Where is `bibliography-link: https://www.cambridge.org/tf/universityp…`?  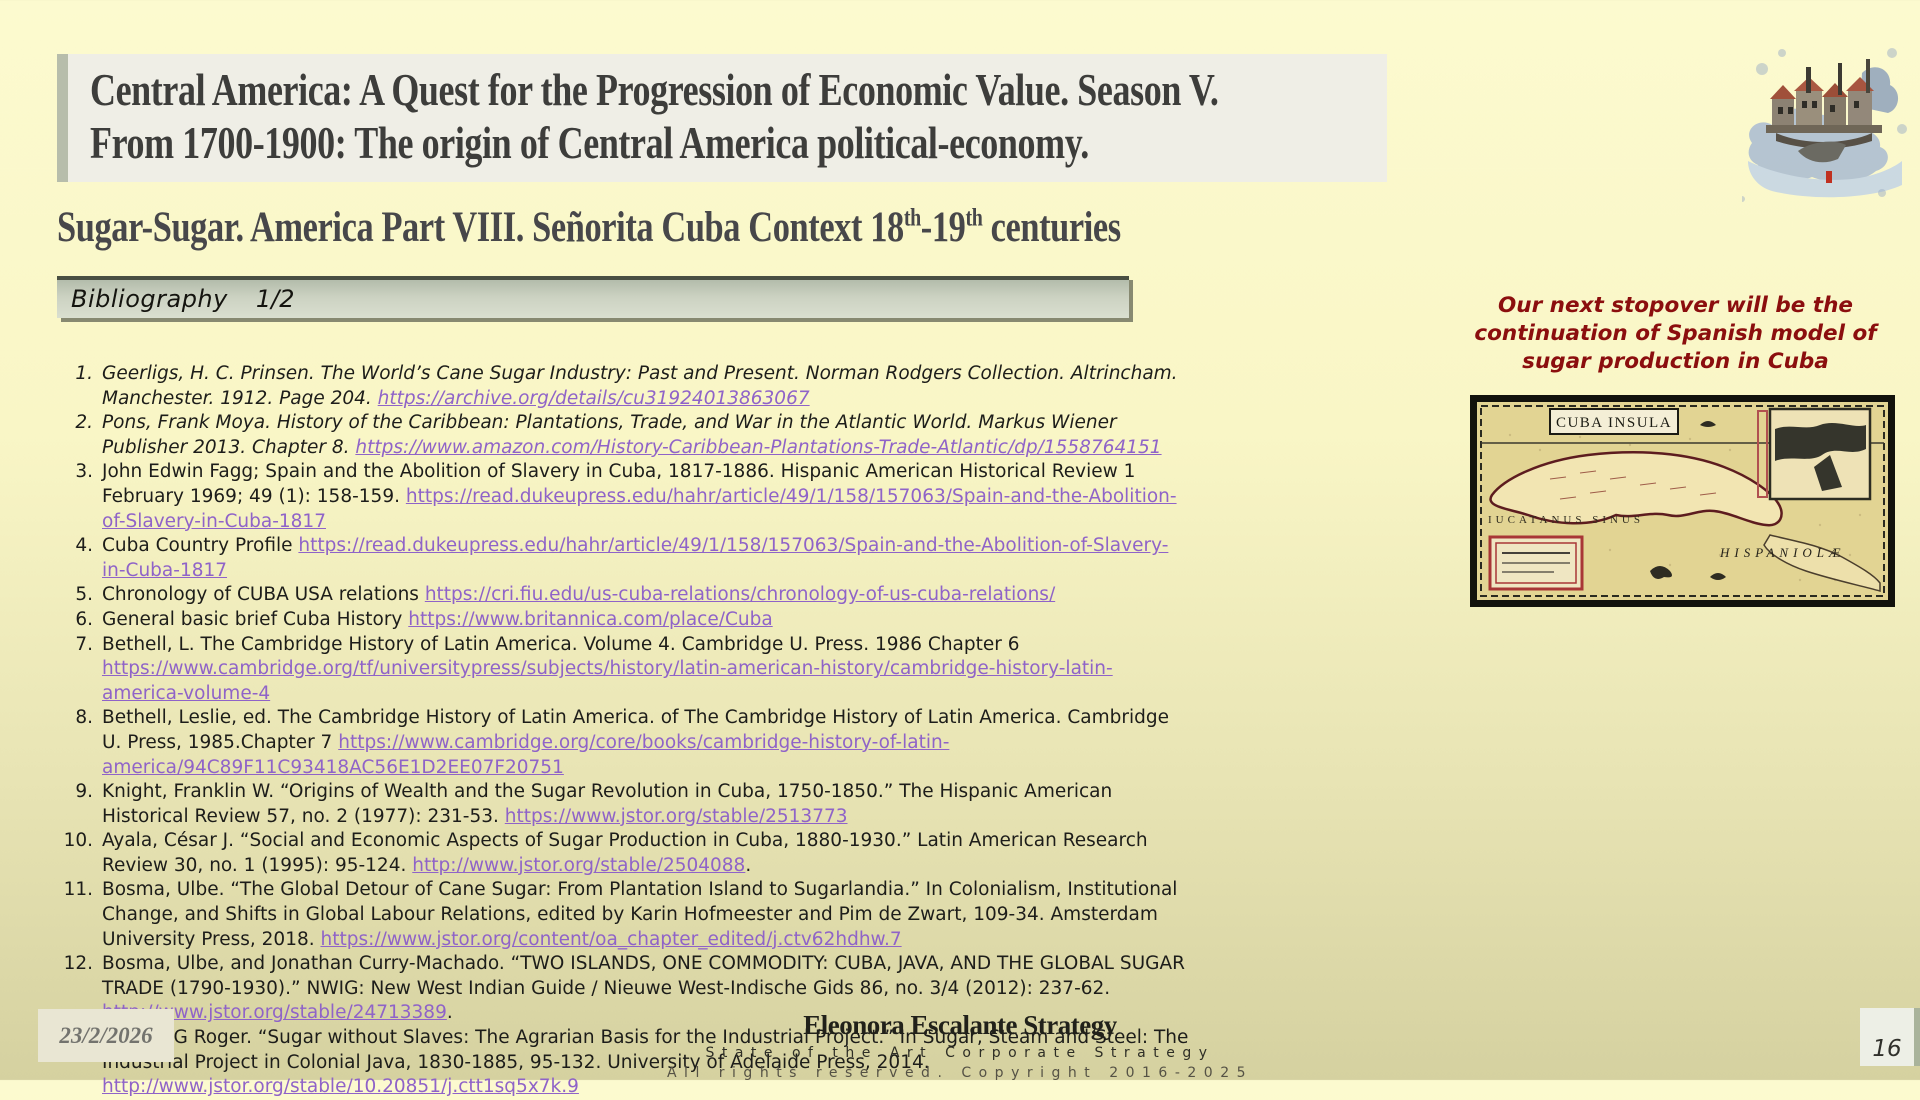 bibliography-link: https://www.cambridge.org/tf/universityp… is located at coordinates (607, 681).